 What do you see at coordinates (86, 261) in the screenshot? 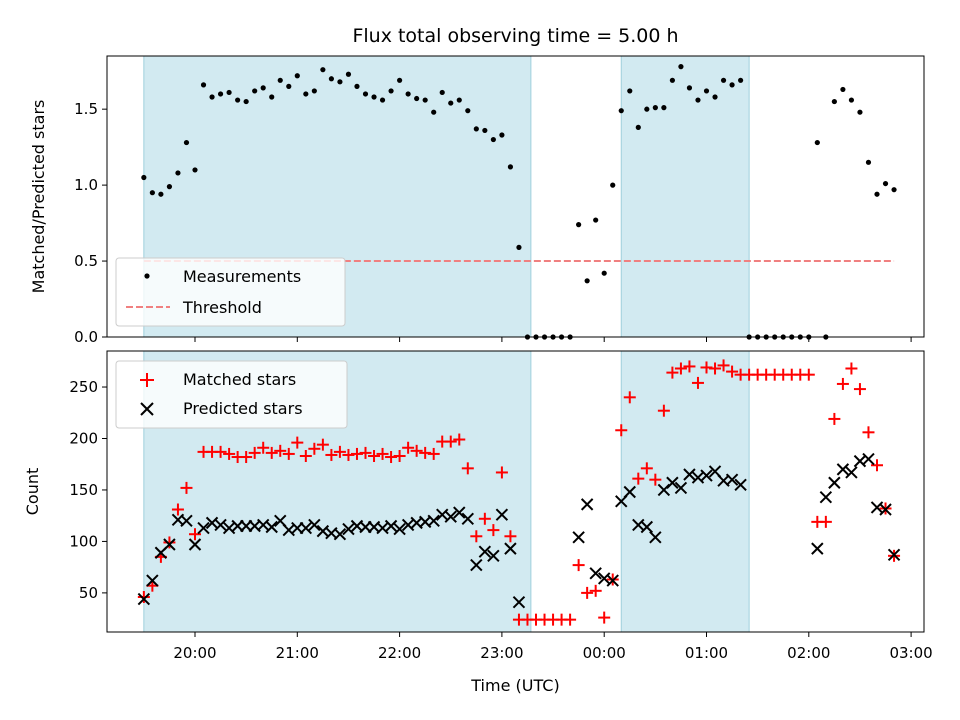
I see `y-tick-label: 0.5` at bounding box center [86, 261].